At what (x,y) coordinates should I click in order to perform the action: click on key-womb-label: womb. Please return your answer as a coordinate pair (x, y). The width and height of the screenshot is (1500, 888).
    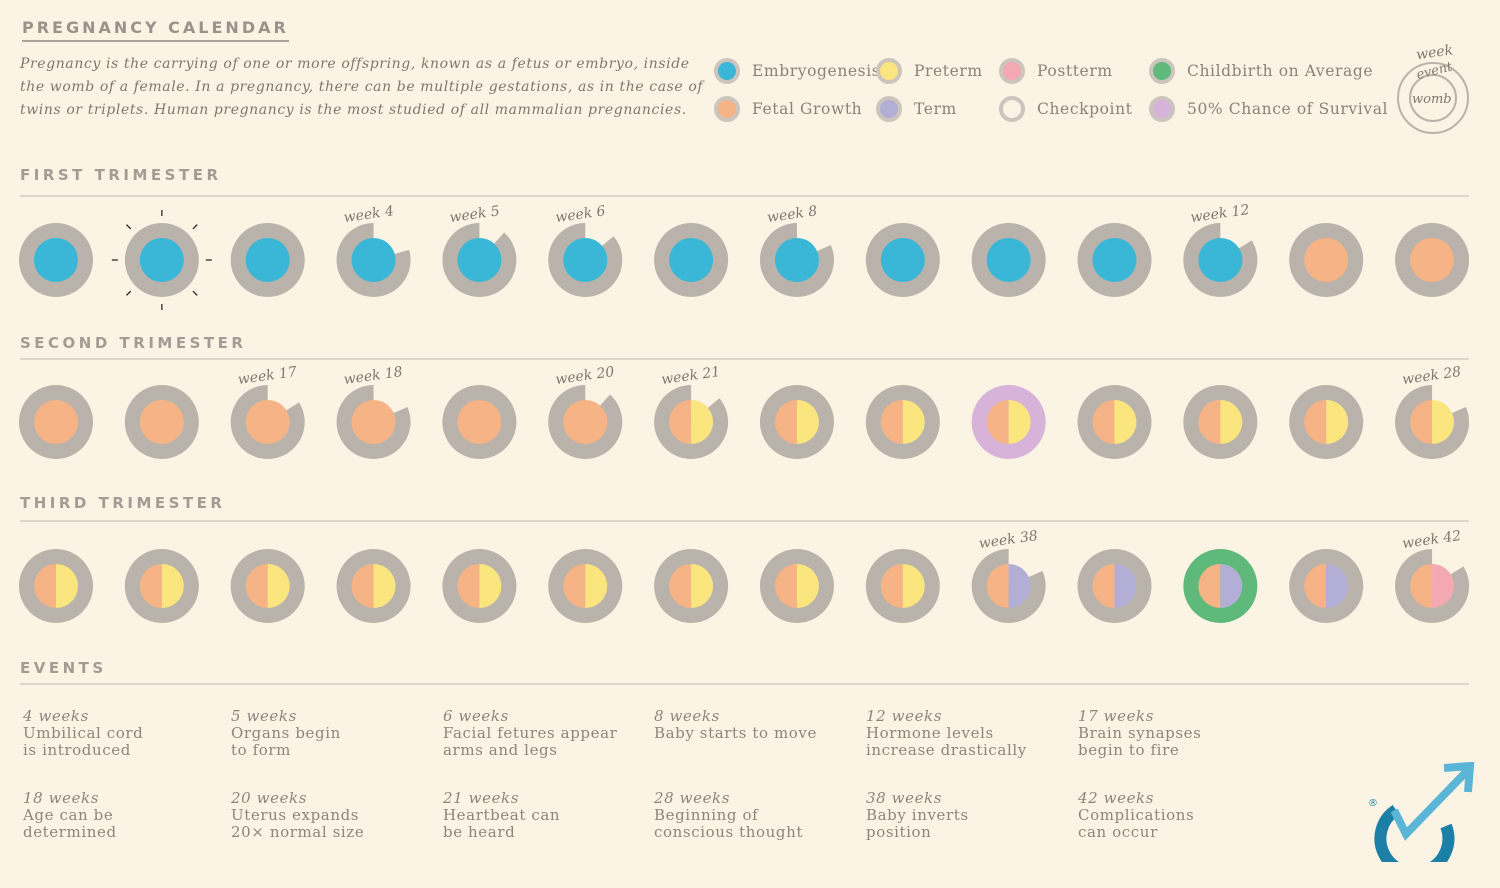
    Looking at the image, I should click on (1432, 99).